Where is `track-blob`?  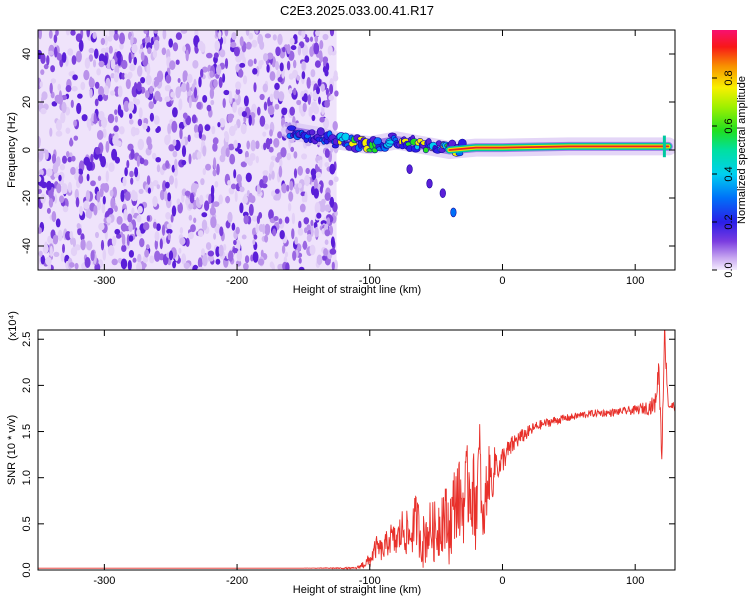
track-blob is located at coordinates (292, 128).